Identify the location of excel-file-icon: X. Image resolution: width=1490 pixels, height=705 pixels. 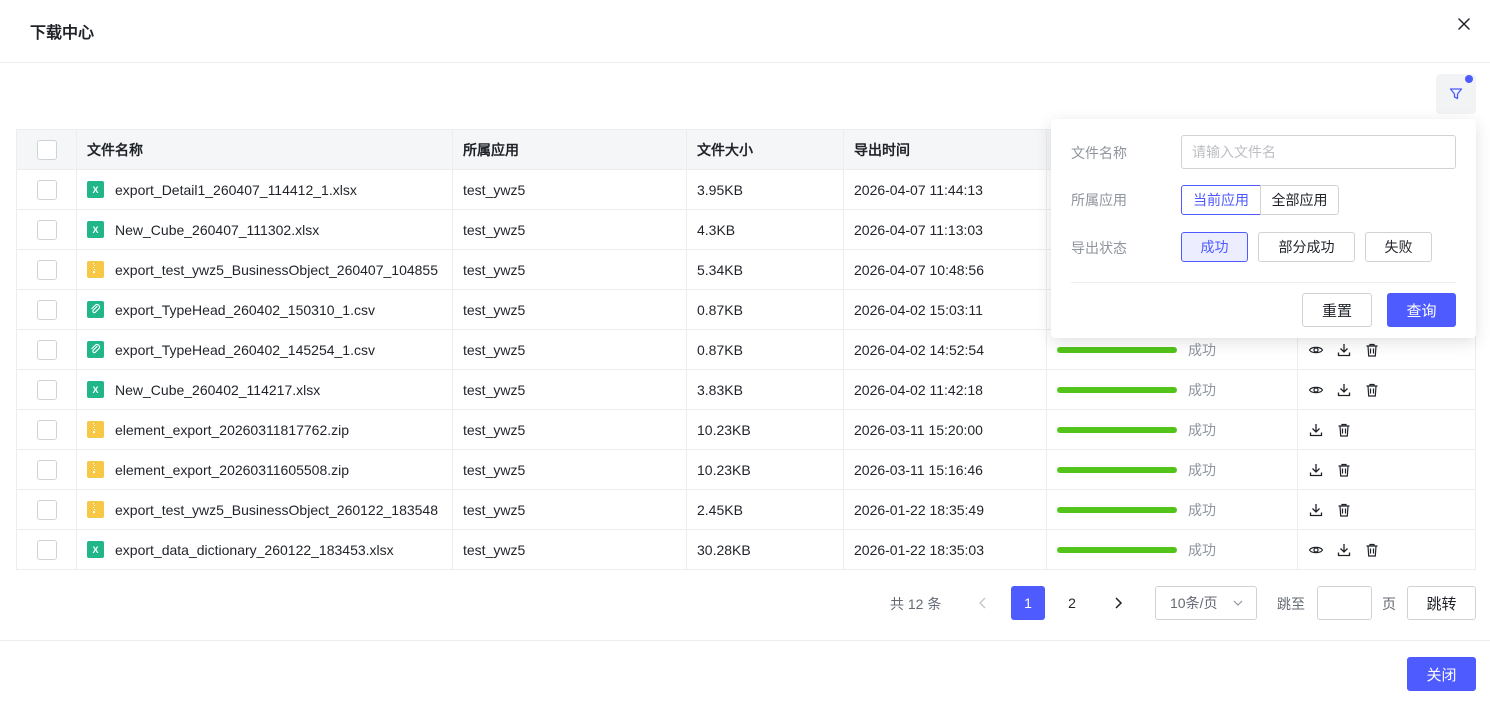
(101, 549).